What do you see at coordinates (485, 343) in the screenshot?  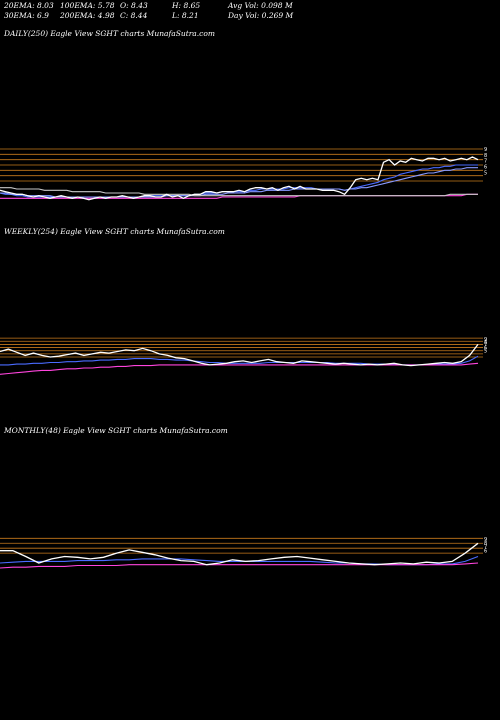 I see `weekly-tick-label: 8` at bounding box center [485, 343].